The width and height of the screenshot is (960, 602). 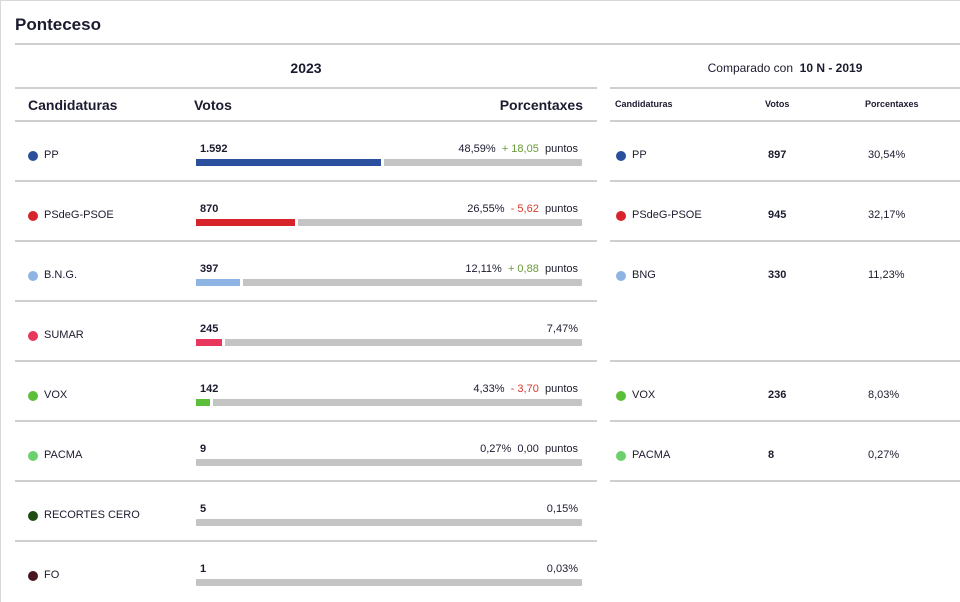 I want to click on vote-percentage: 8,03%, so click(x=884, y=395).